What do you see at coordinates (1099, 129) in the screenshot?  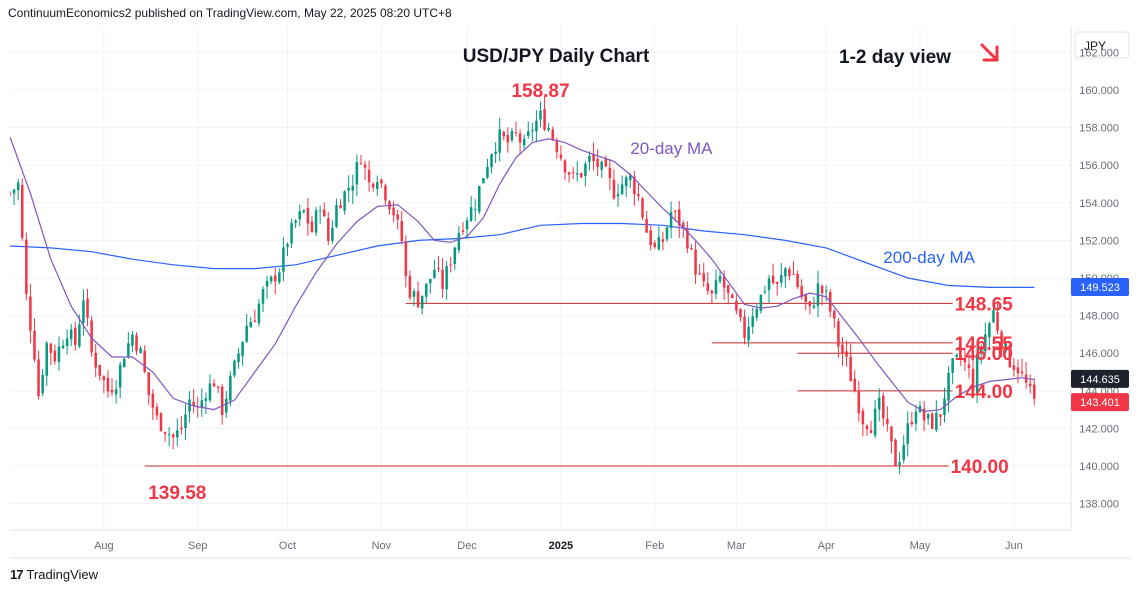 I see `y-tick-label: 158.000` at bounding box center [1099, 129].